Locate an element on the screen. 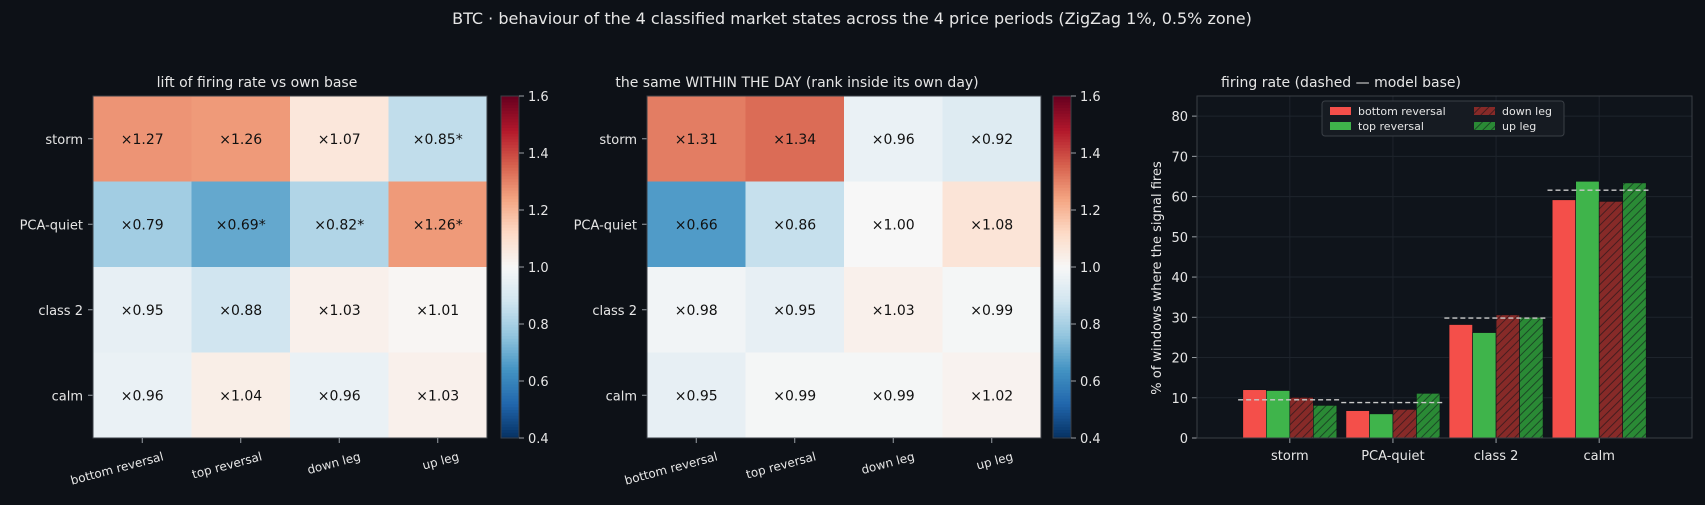  bar-chart-title: firing rate (dashed — model base) is located at coordinates (1341, 83).